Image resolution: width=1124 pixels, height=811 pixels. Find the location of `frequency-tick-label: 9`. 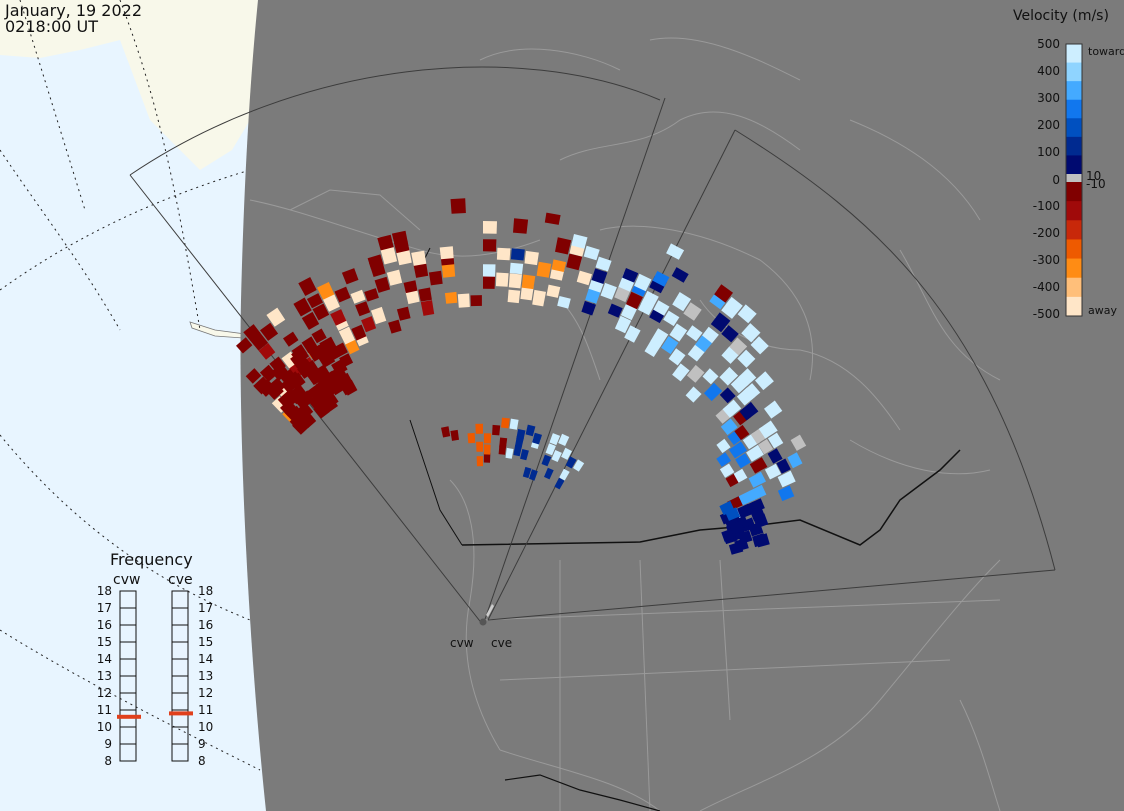

frequency-tick-label: 9 is located at coordinates (108, 744).